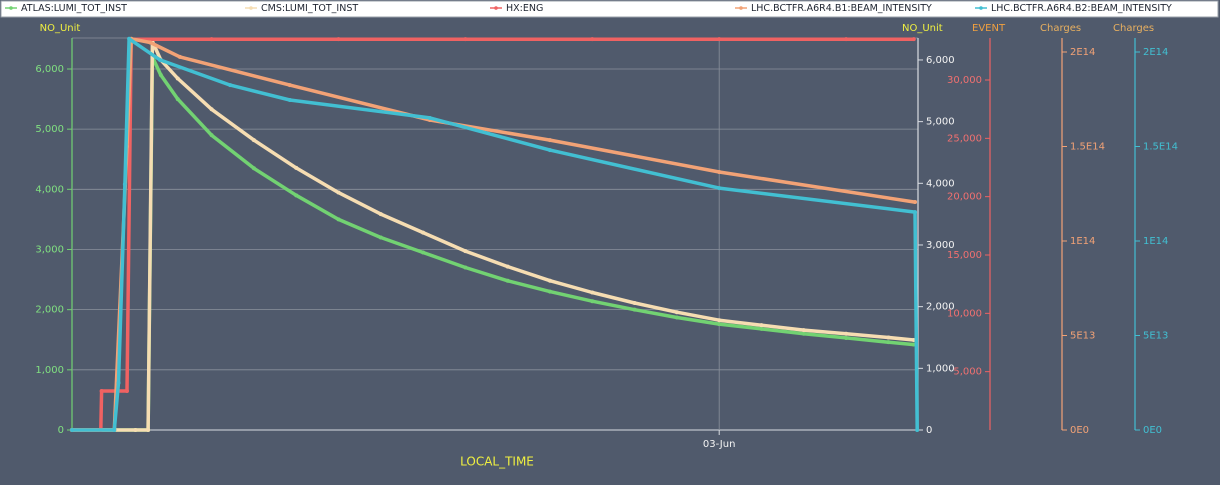 The width and height of the screenshot is (1220, 485). I want to click on y-axis-title: EVENT, so click(989, 28).